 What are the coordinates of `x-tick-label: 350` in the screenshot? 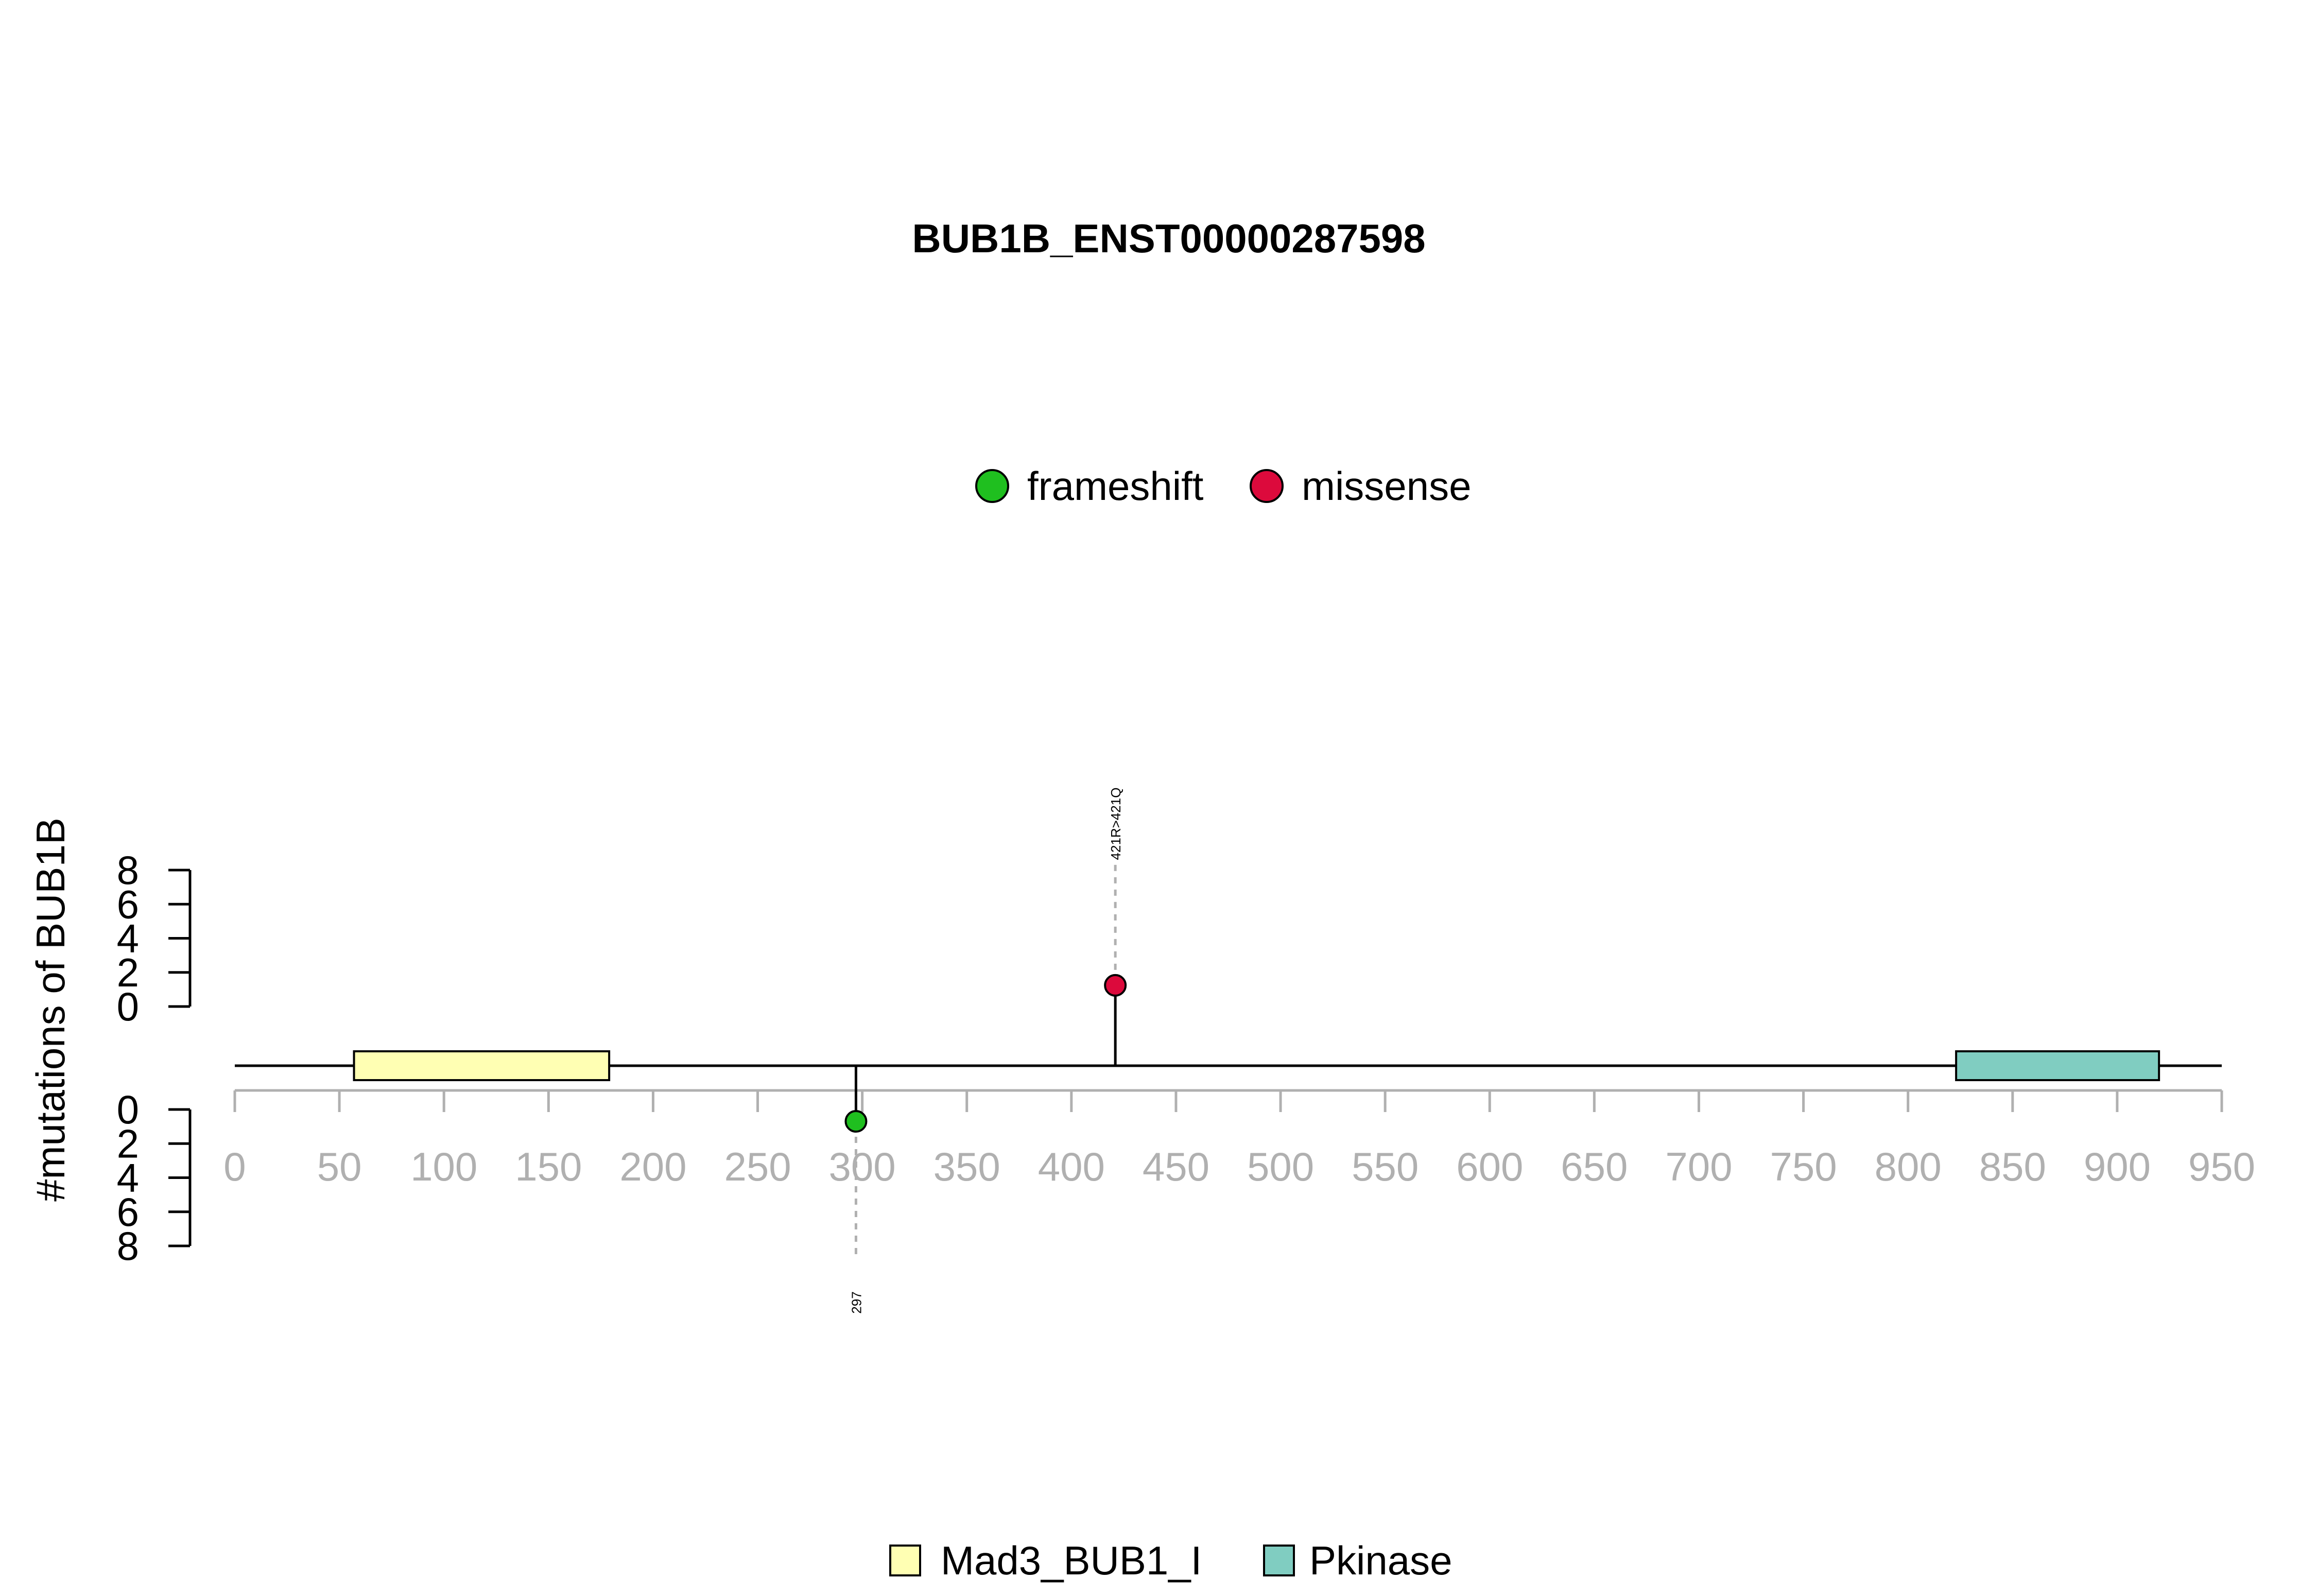 It's located at (966, 1166).